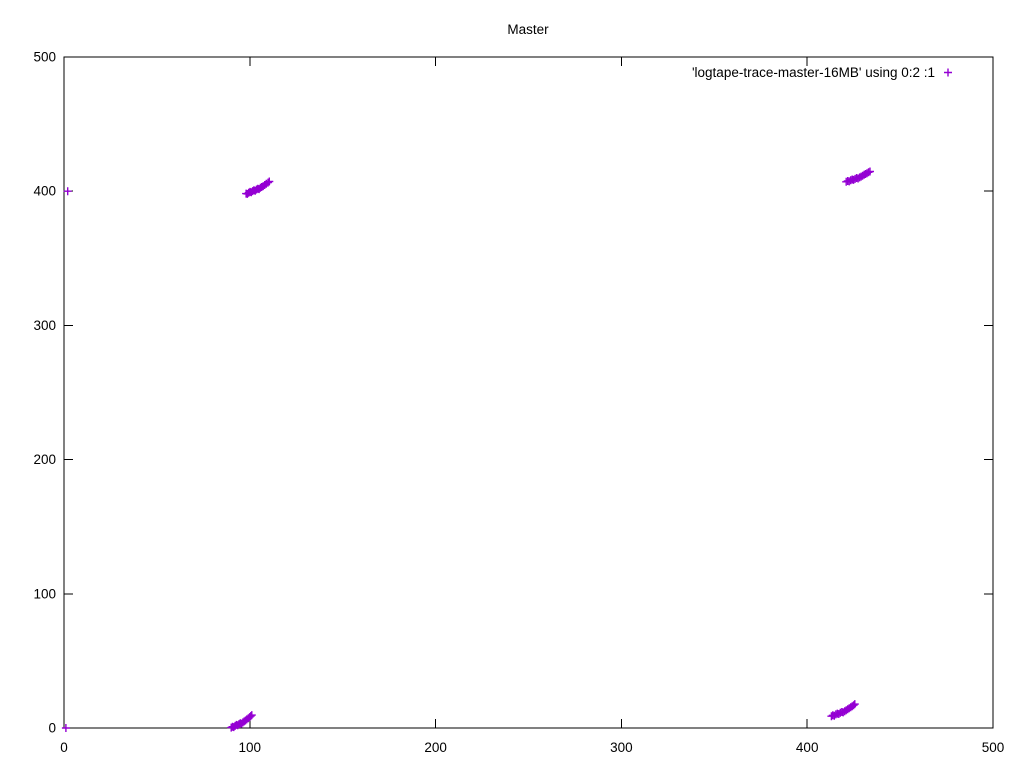 Image resolution: width=1024 pixels, height=768 pixels. What do you see at coordinates (44, 459) in the screenshot?
I see `y-tick-label: 200` at bounding box center [44, 459].